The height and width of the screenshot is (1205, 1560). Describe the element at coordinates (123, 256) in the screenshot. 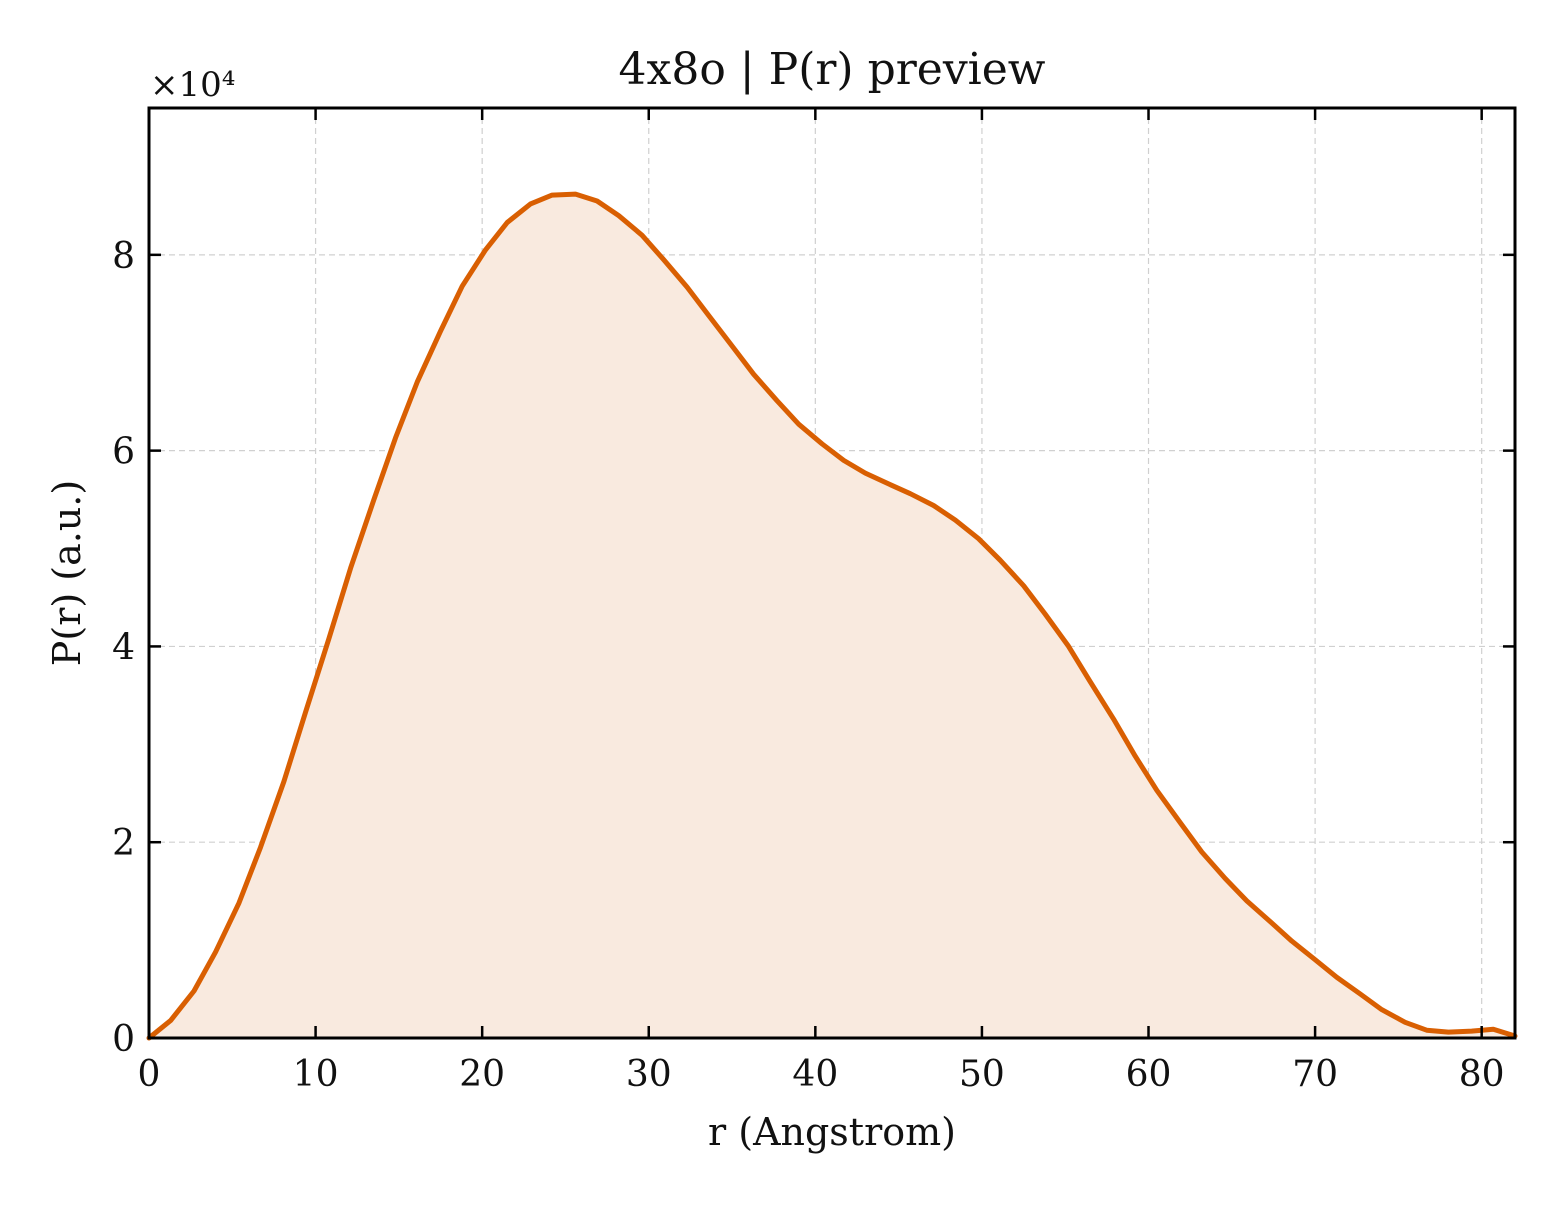

I see `y-tick-label: 8` at that location.